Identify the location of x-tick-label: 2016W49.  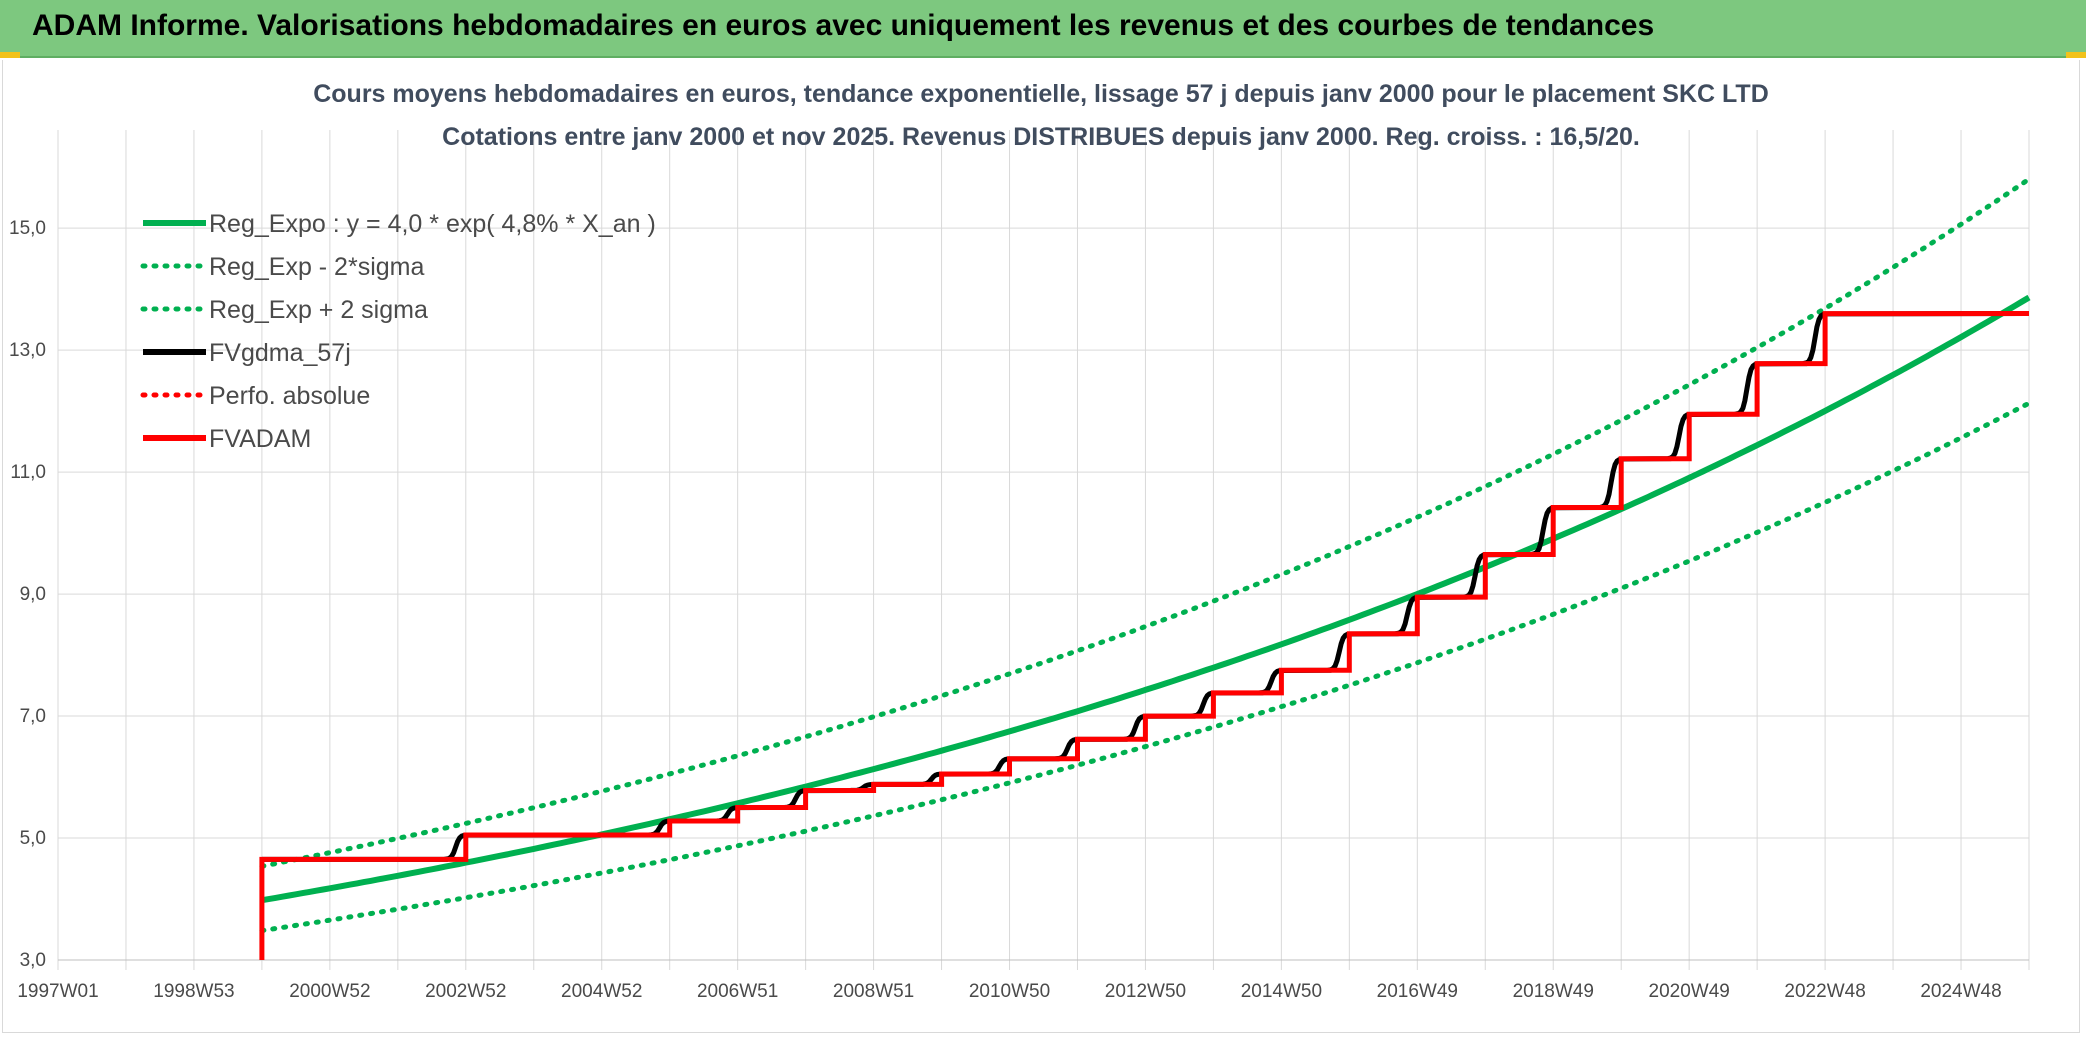
(1417, 991).